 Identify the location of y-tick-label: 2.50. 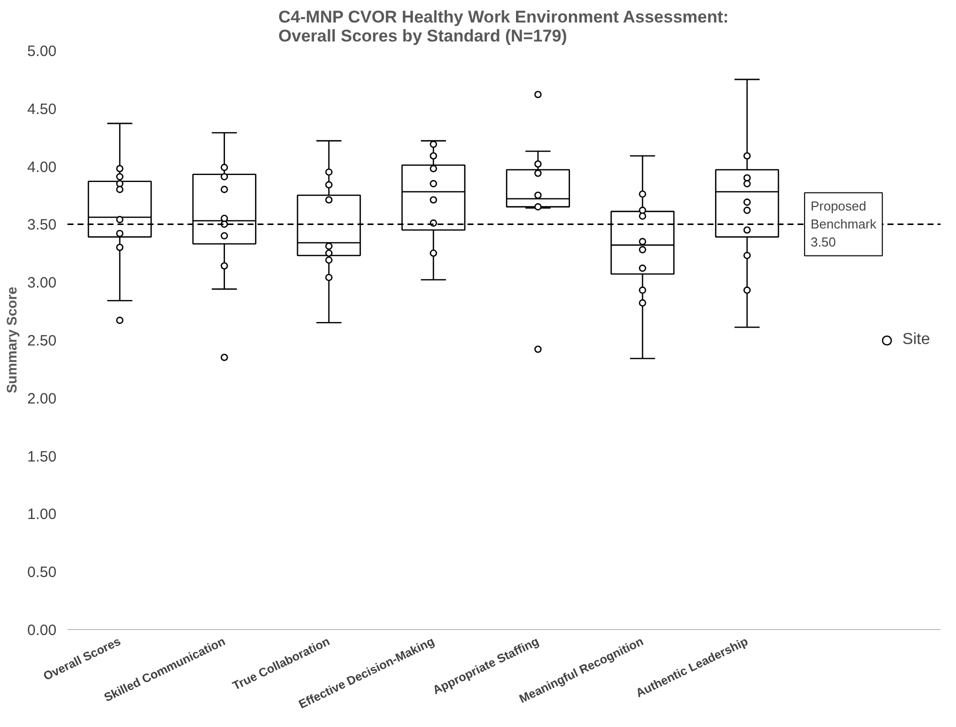
(42, 341).